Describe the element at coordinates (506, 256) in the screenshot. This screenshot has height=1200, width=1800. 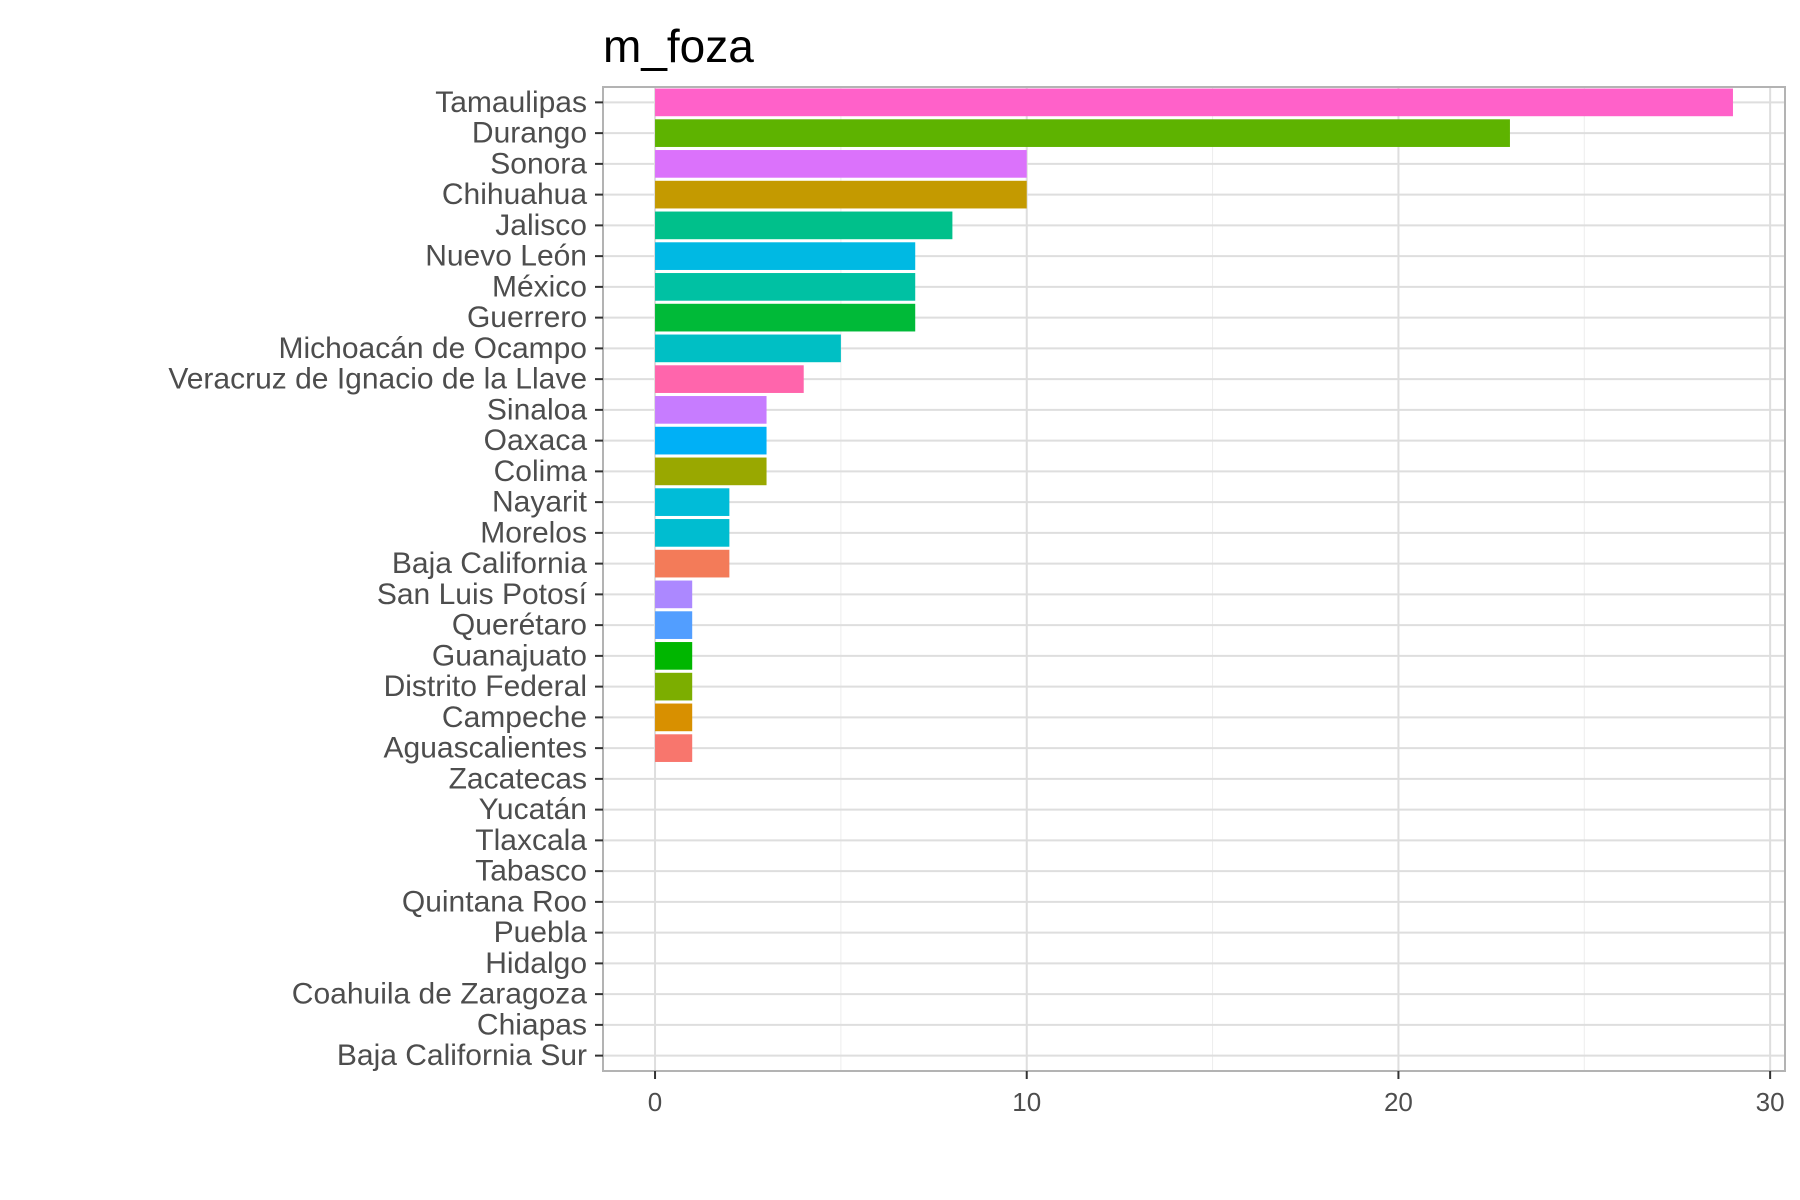
I see `y-tick-label: Nuevo León` at that location.